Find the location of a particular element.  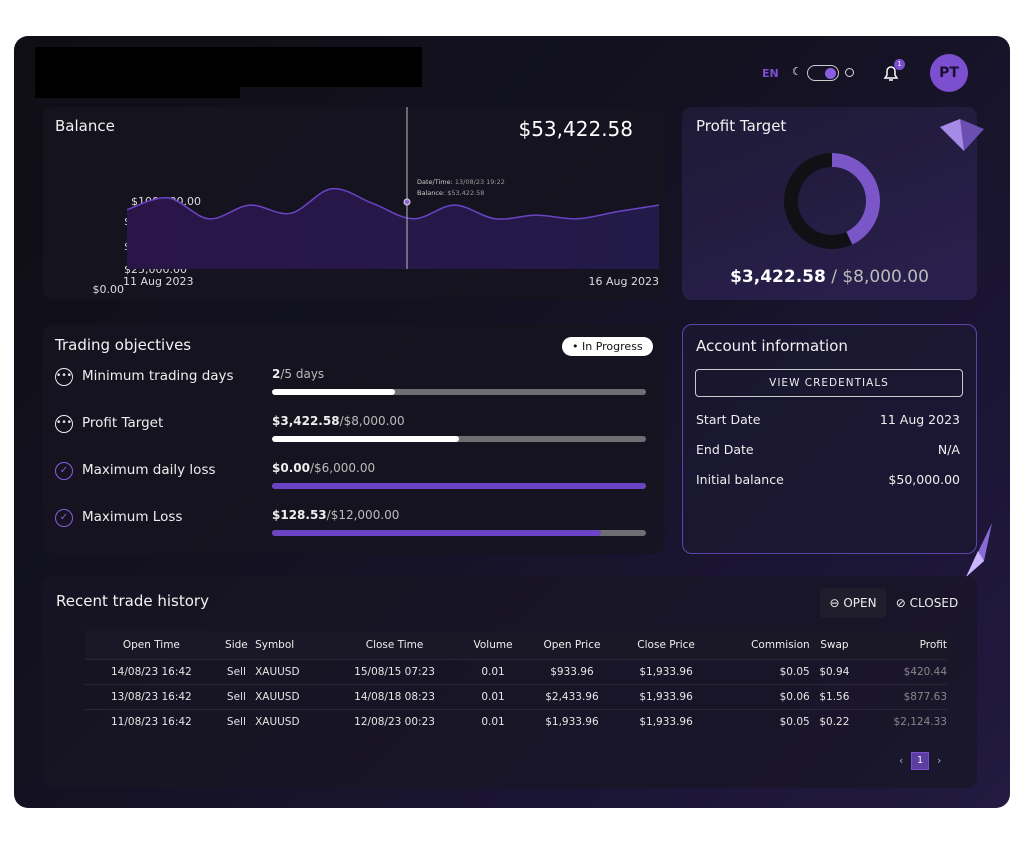

table-cell: $2,433.96 is located at coordinates (572, 696).